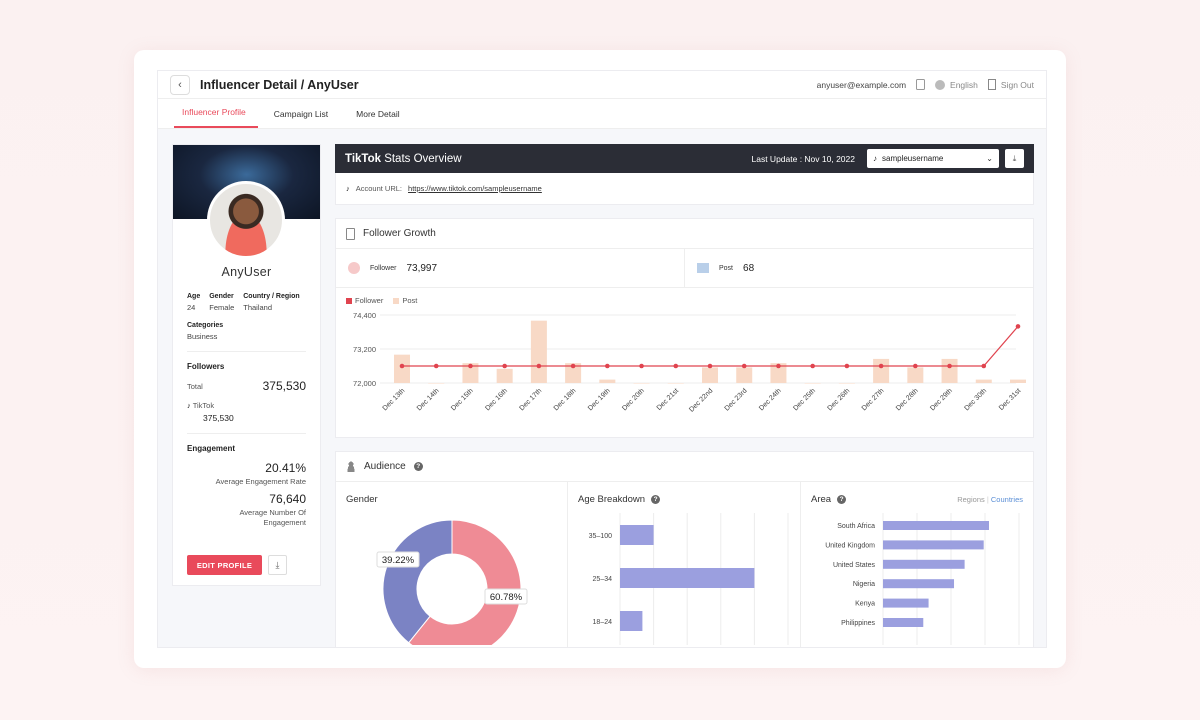 The width and height of the screenshot is (1200, 720). I want to click on follower-stat: Follower 73,997, so click(510, 268).